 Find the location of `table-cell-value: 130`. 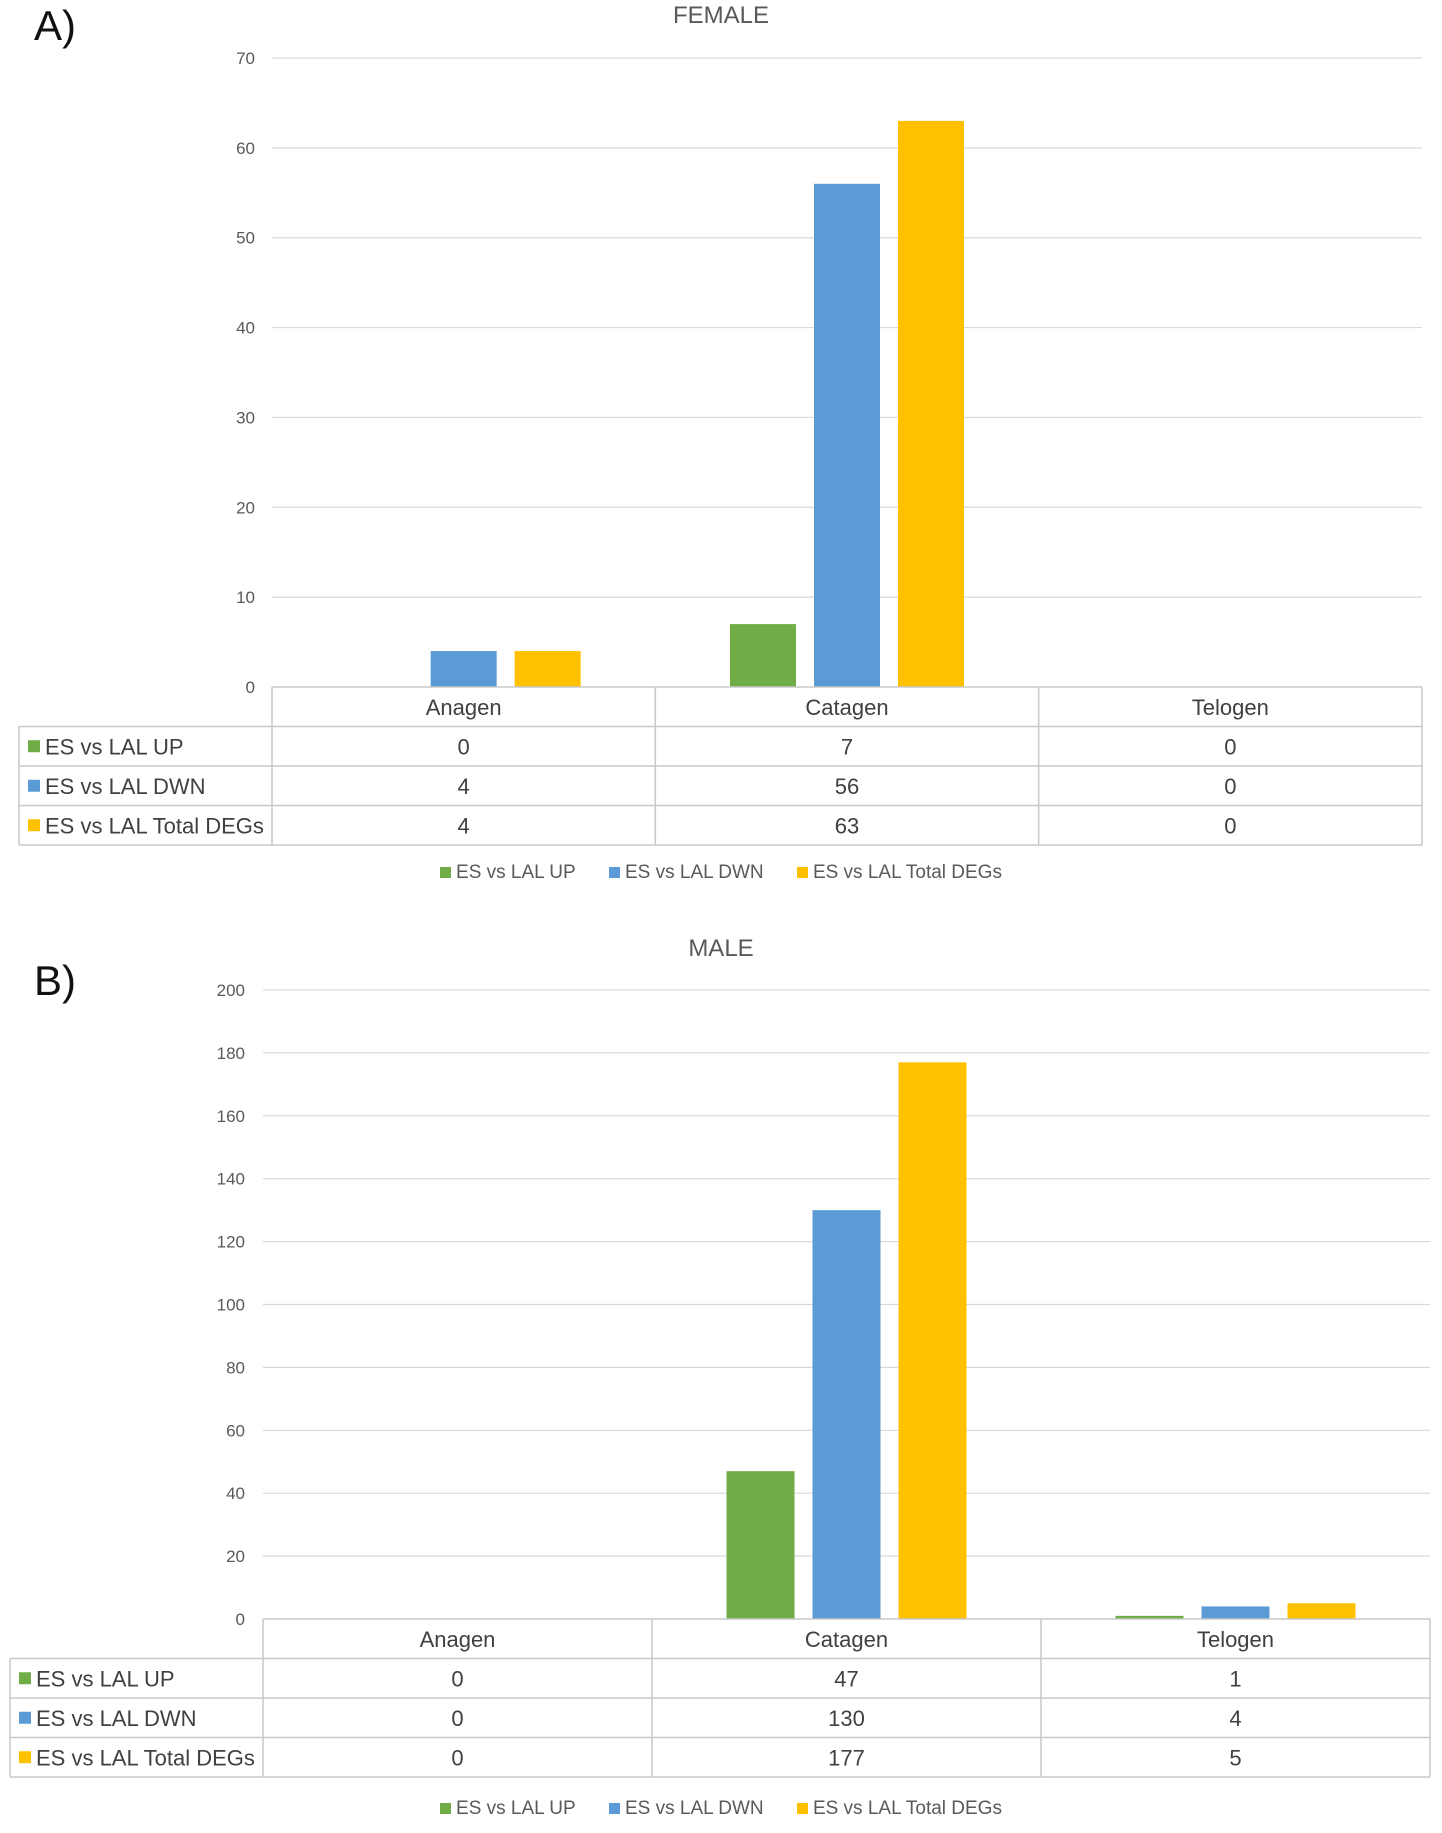

table-cell-value: 130 is located at coordinates (846, 1718).